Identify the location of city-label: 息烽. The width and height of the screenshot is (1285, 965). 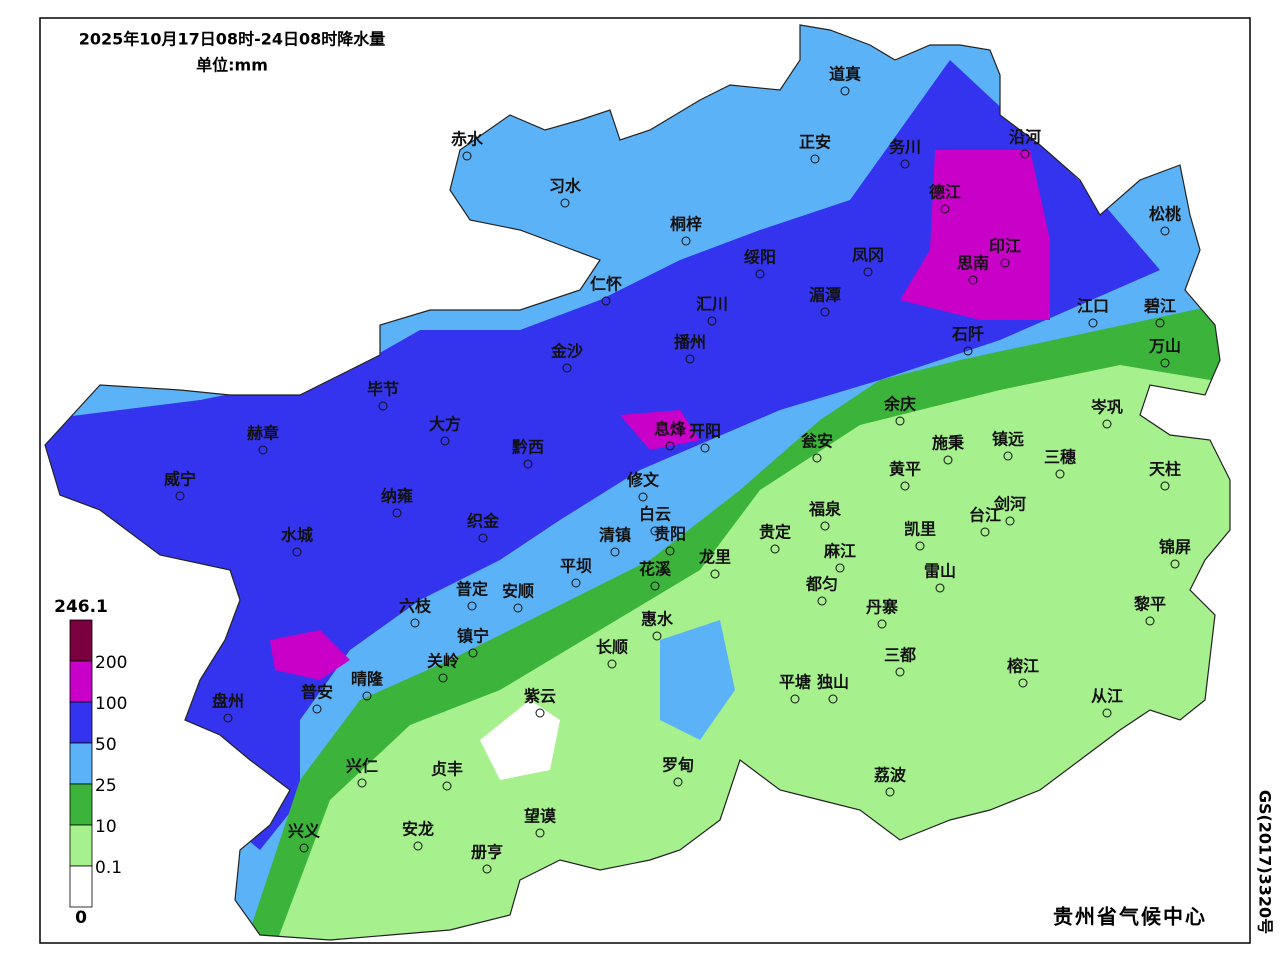
(670, 429).